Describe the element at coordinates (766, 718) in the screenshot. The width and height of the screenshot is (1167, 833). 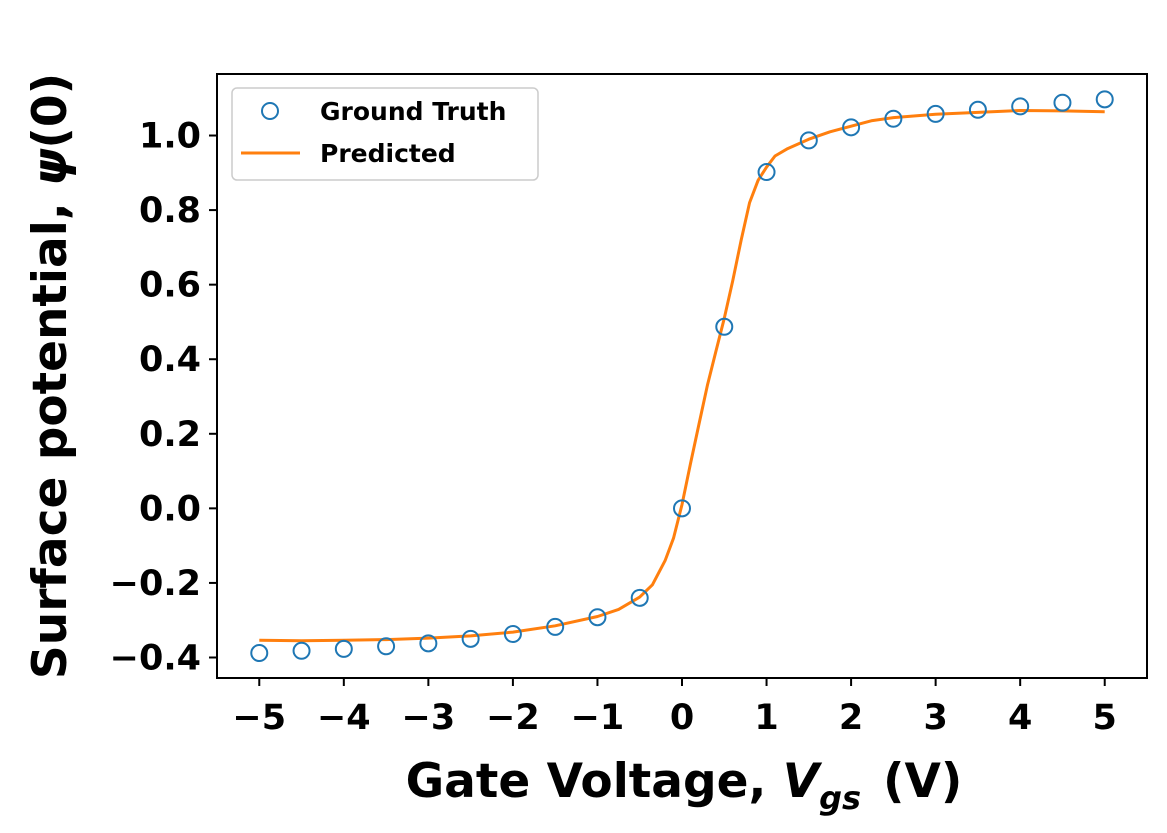
I see `x-tick-label: 1` at that location.